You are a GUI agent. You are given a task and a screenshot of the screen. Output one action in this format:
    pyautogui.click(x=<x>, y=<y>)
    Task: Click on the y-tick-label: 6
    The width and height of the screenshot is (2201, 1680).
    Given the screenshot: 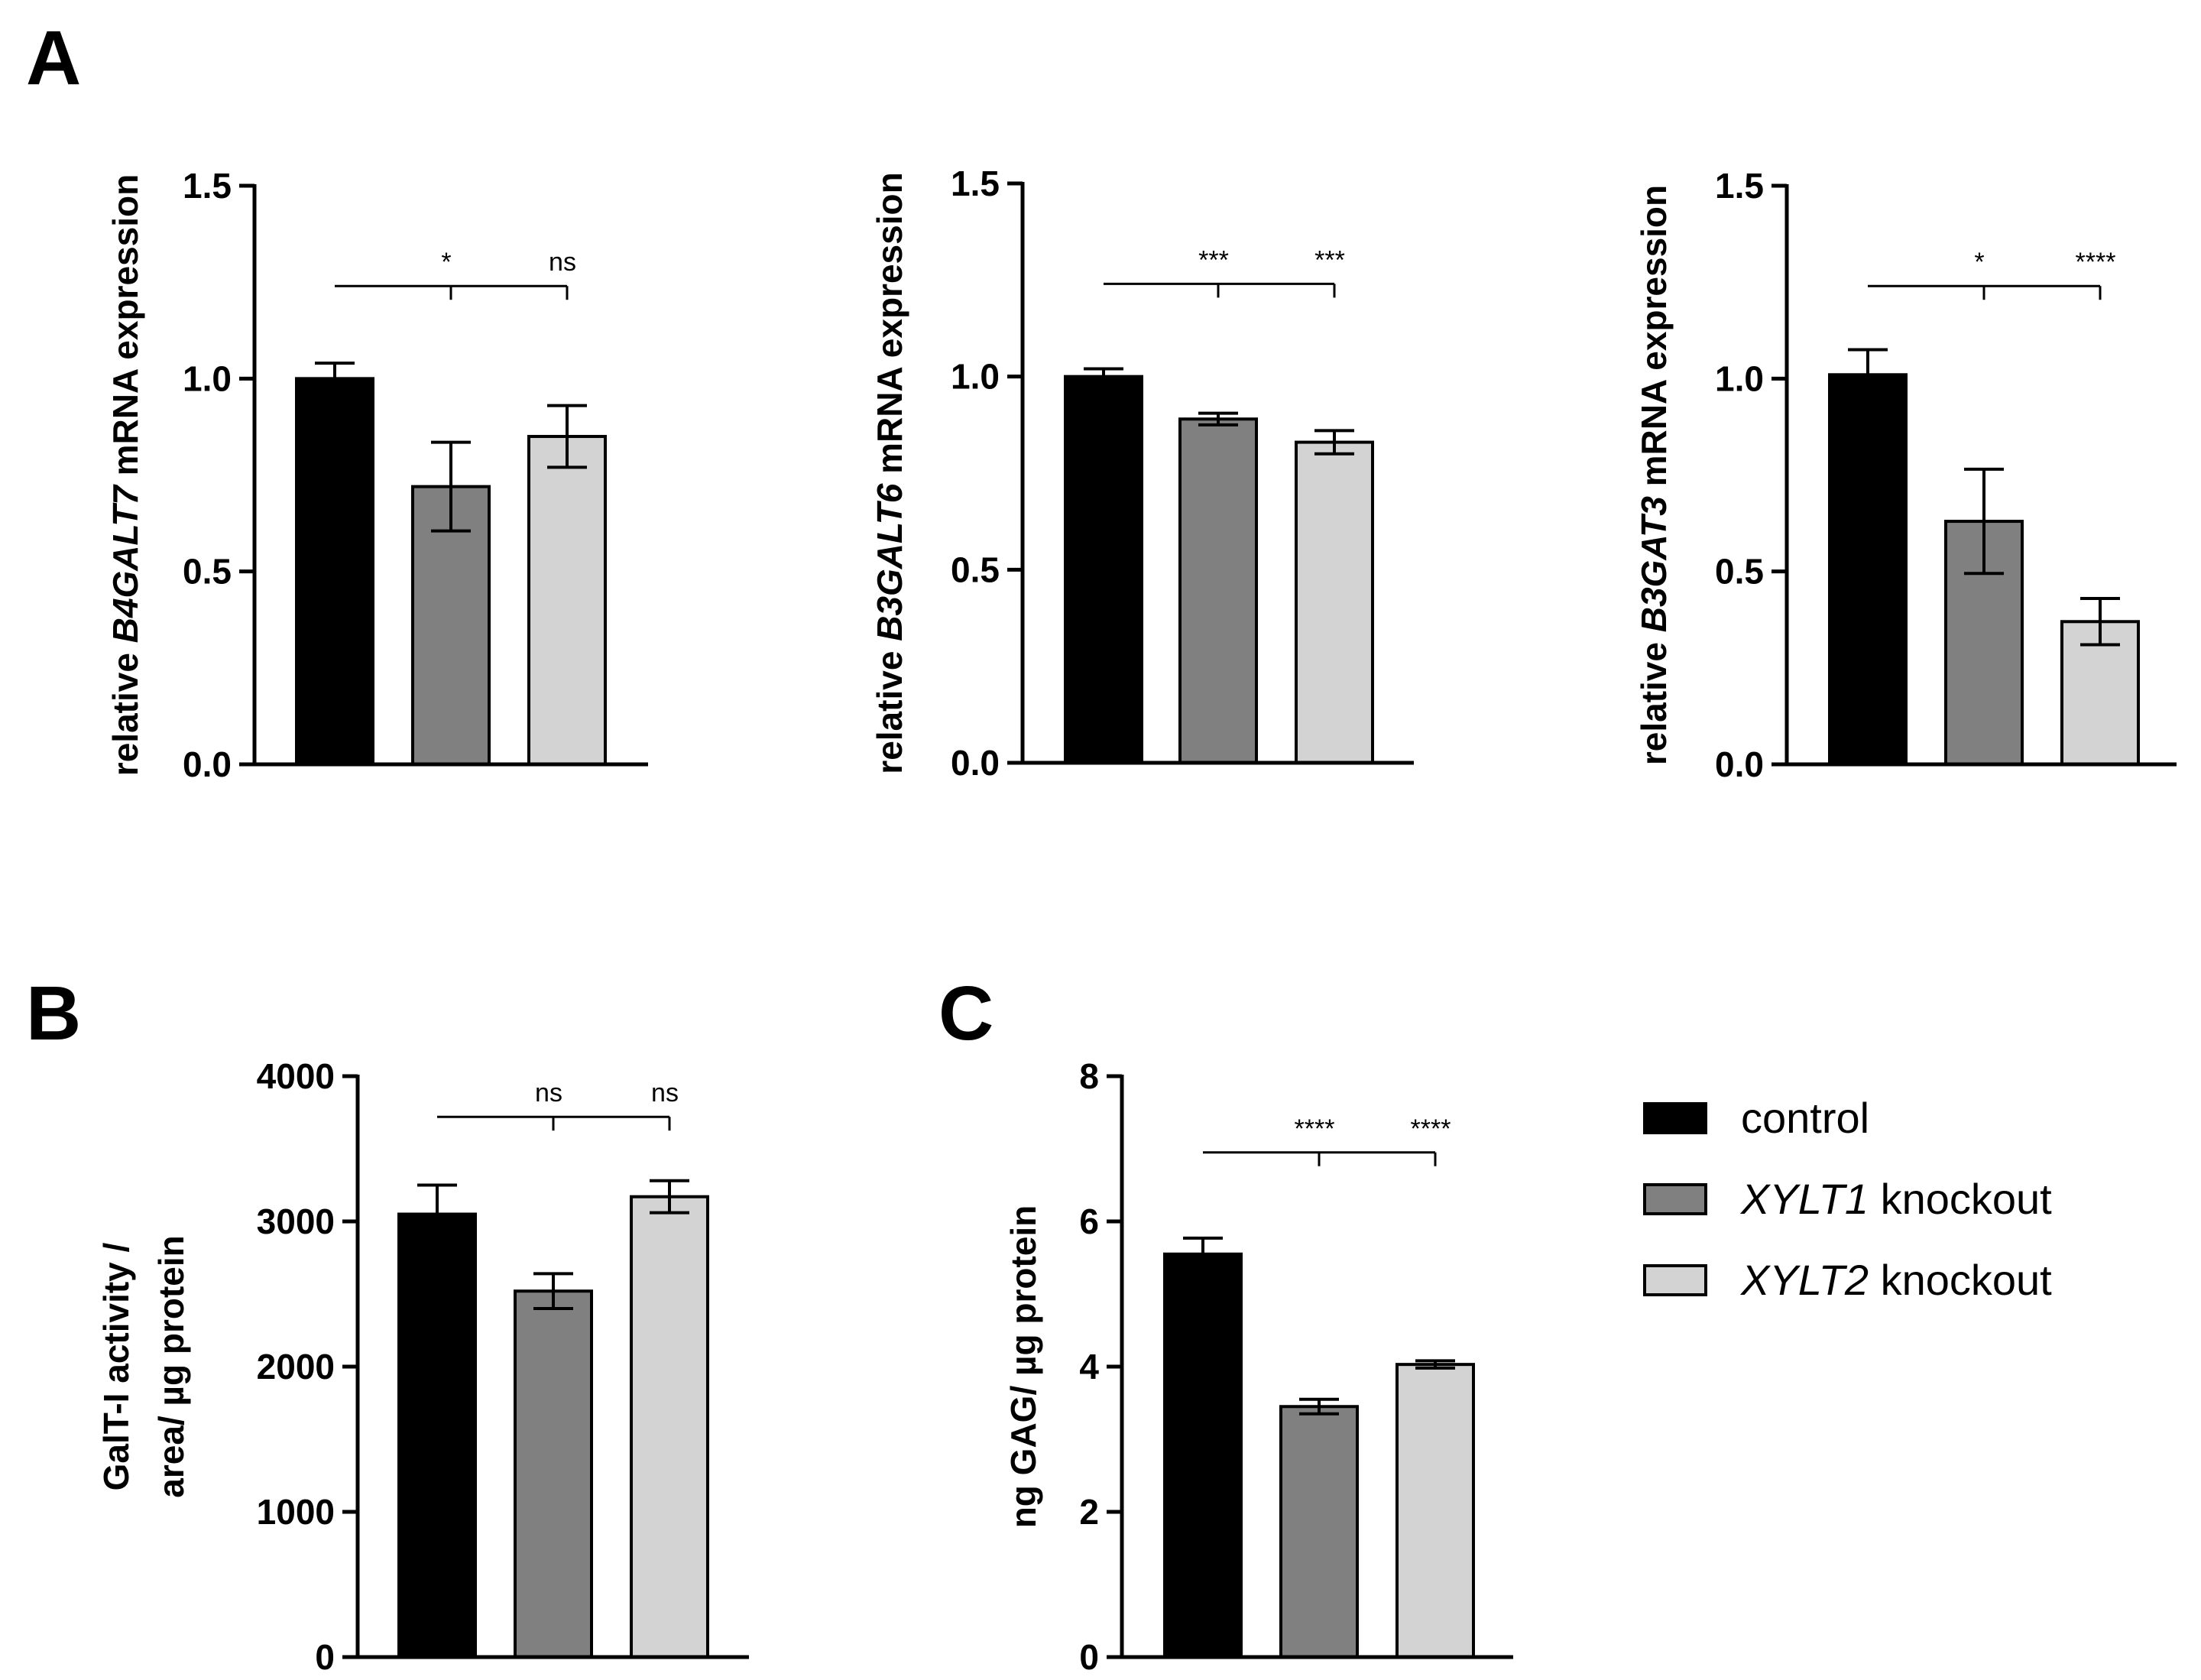 What is the action you would take?
    pyautogui.click(x=1089, y=1221)
    